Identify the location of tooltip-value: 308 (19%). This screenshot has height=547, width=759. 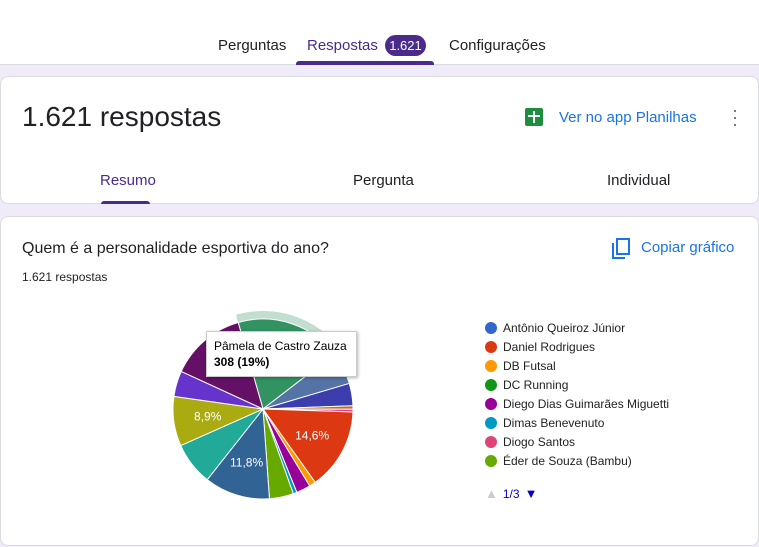
(242, 362).